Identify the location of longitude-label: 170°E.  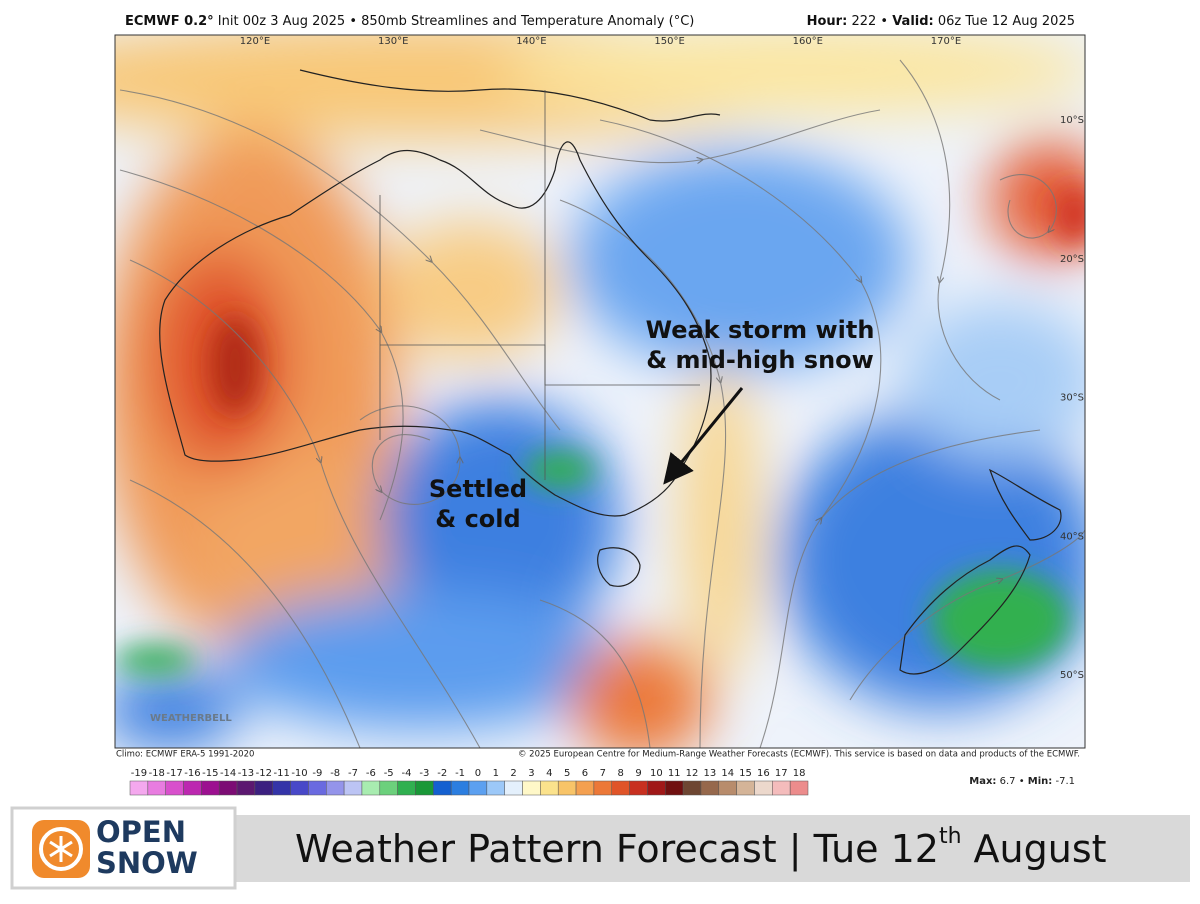
(946, 41).